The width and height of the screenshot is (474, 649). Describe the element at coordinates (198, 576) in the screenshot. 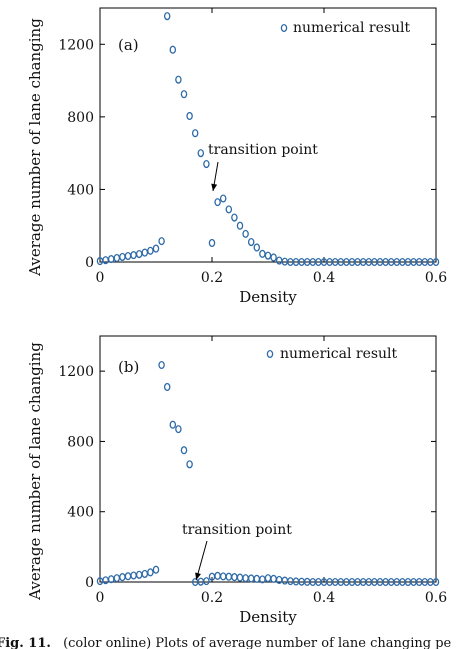

I see `annotation-arrowhead` at that location.